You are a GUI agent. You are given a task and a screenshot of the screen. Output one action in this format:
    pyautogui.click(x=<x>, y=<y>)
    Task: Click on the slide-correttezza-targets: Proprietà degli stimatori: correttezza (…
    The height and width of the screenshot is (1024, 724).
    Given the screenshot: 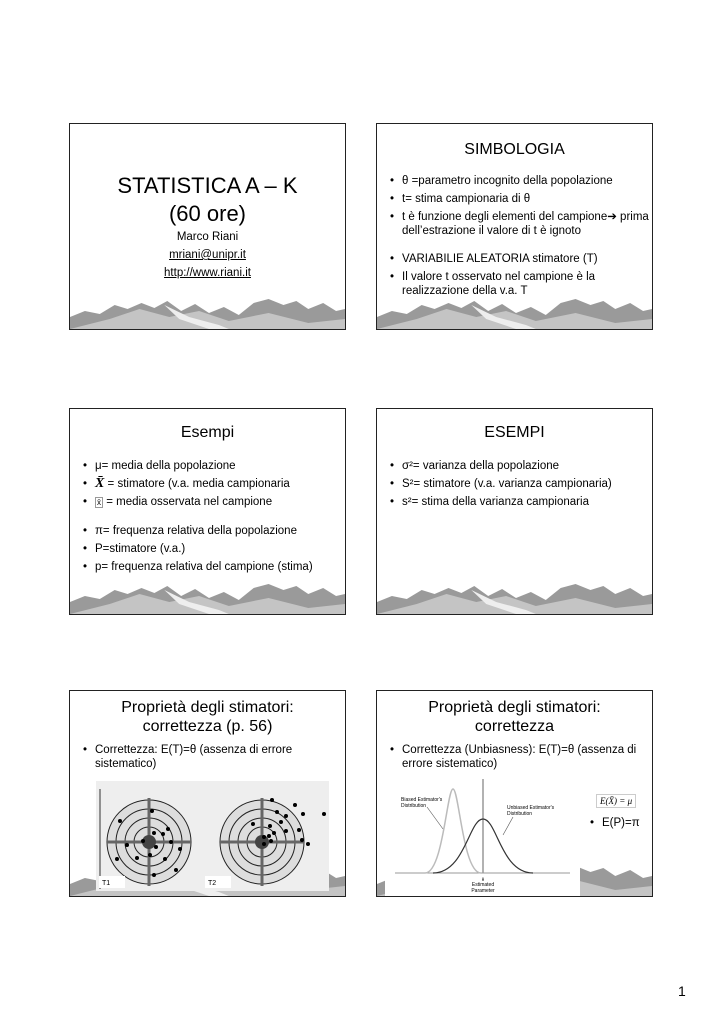 What is the action you would take?
    pyautogui.click(x=207, y=793)
    